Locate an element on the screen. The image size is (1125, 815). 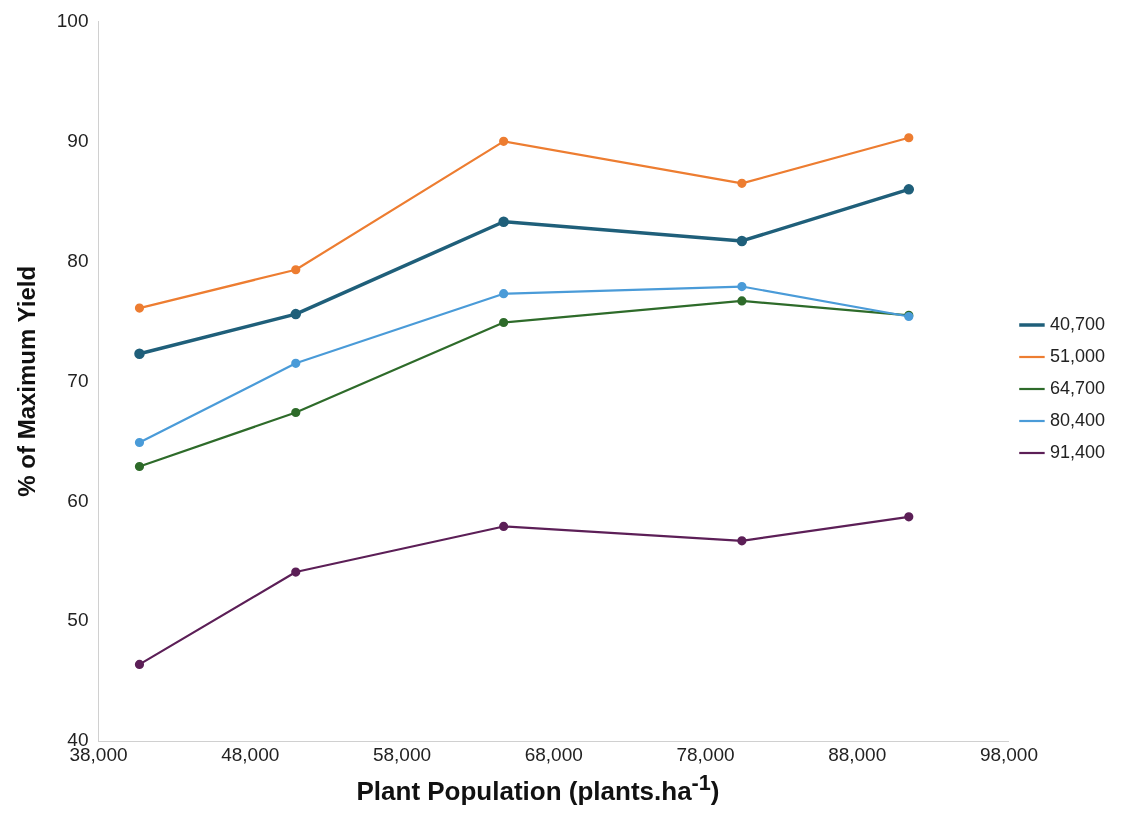
legend-label: 64,700 is located at coordinates (1077, 387).